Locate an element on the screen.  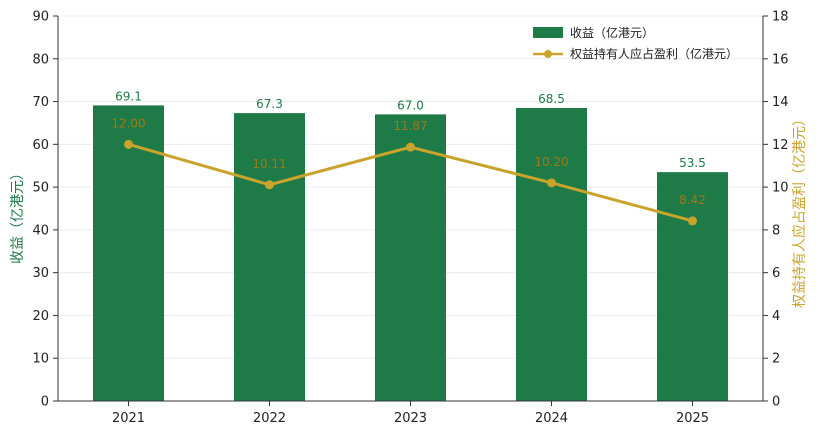
x-tick-label: 2024 is located at coordinates (551, 418).